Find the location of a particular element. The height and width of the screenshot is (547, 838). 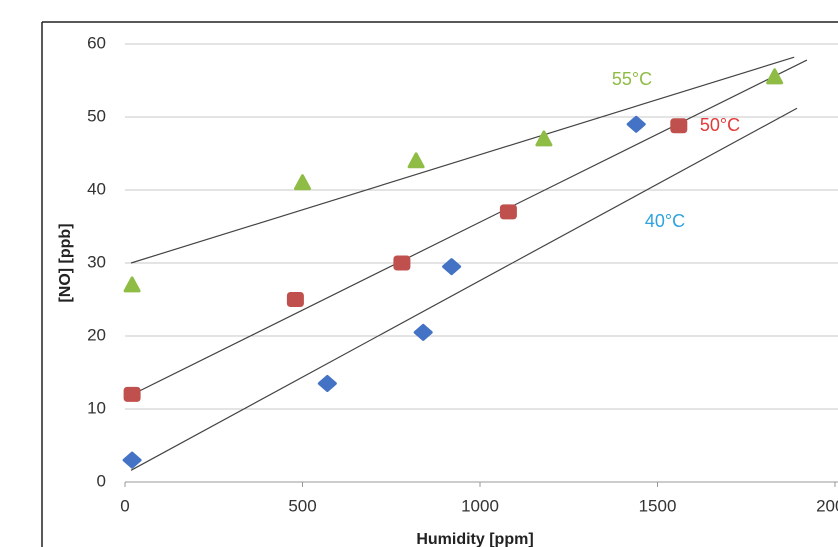

x-tick-label: 1500 is located at coordinates (658, 505).